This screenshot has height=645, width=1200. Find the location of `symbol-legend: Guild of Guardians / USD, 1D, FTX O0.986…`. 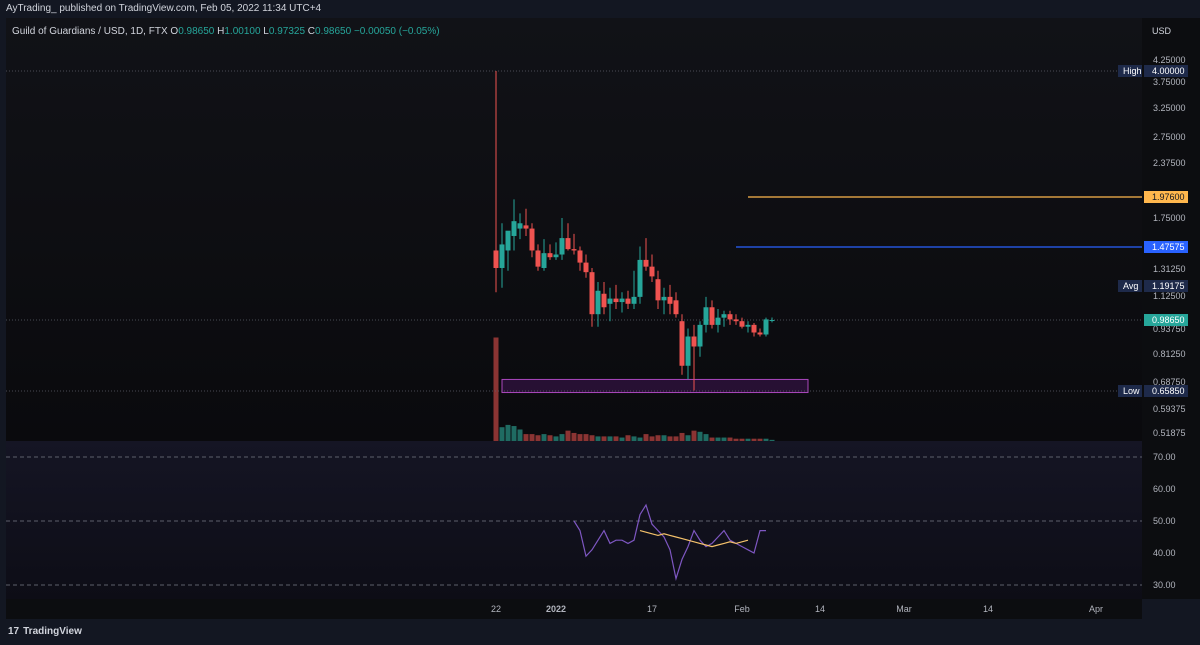

symbol-legend: Guild of Guardians / USD, 1D, FTX O0.986… is located at coordinates (226, 31).